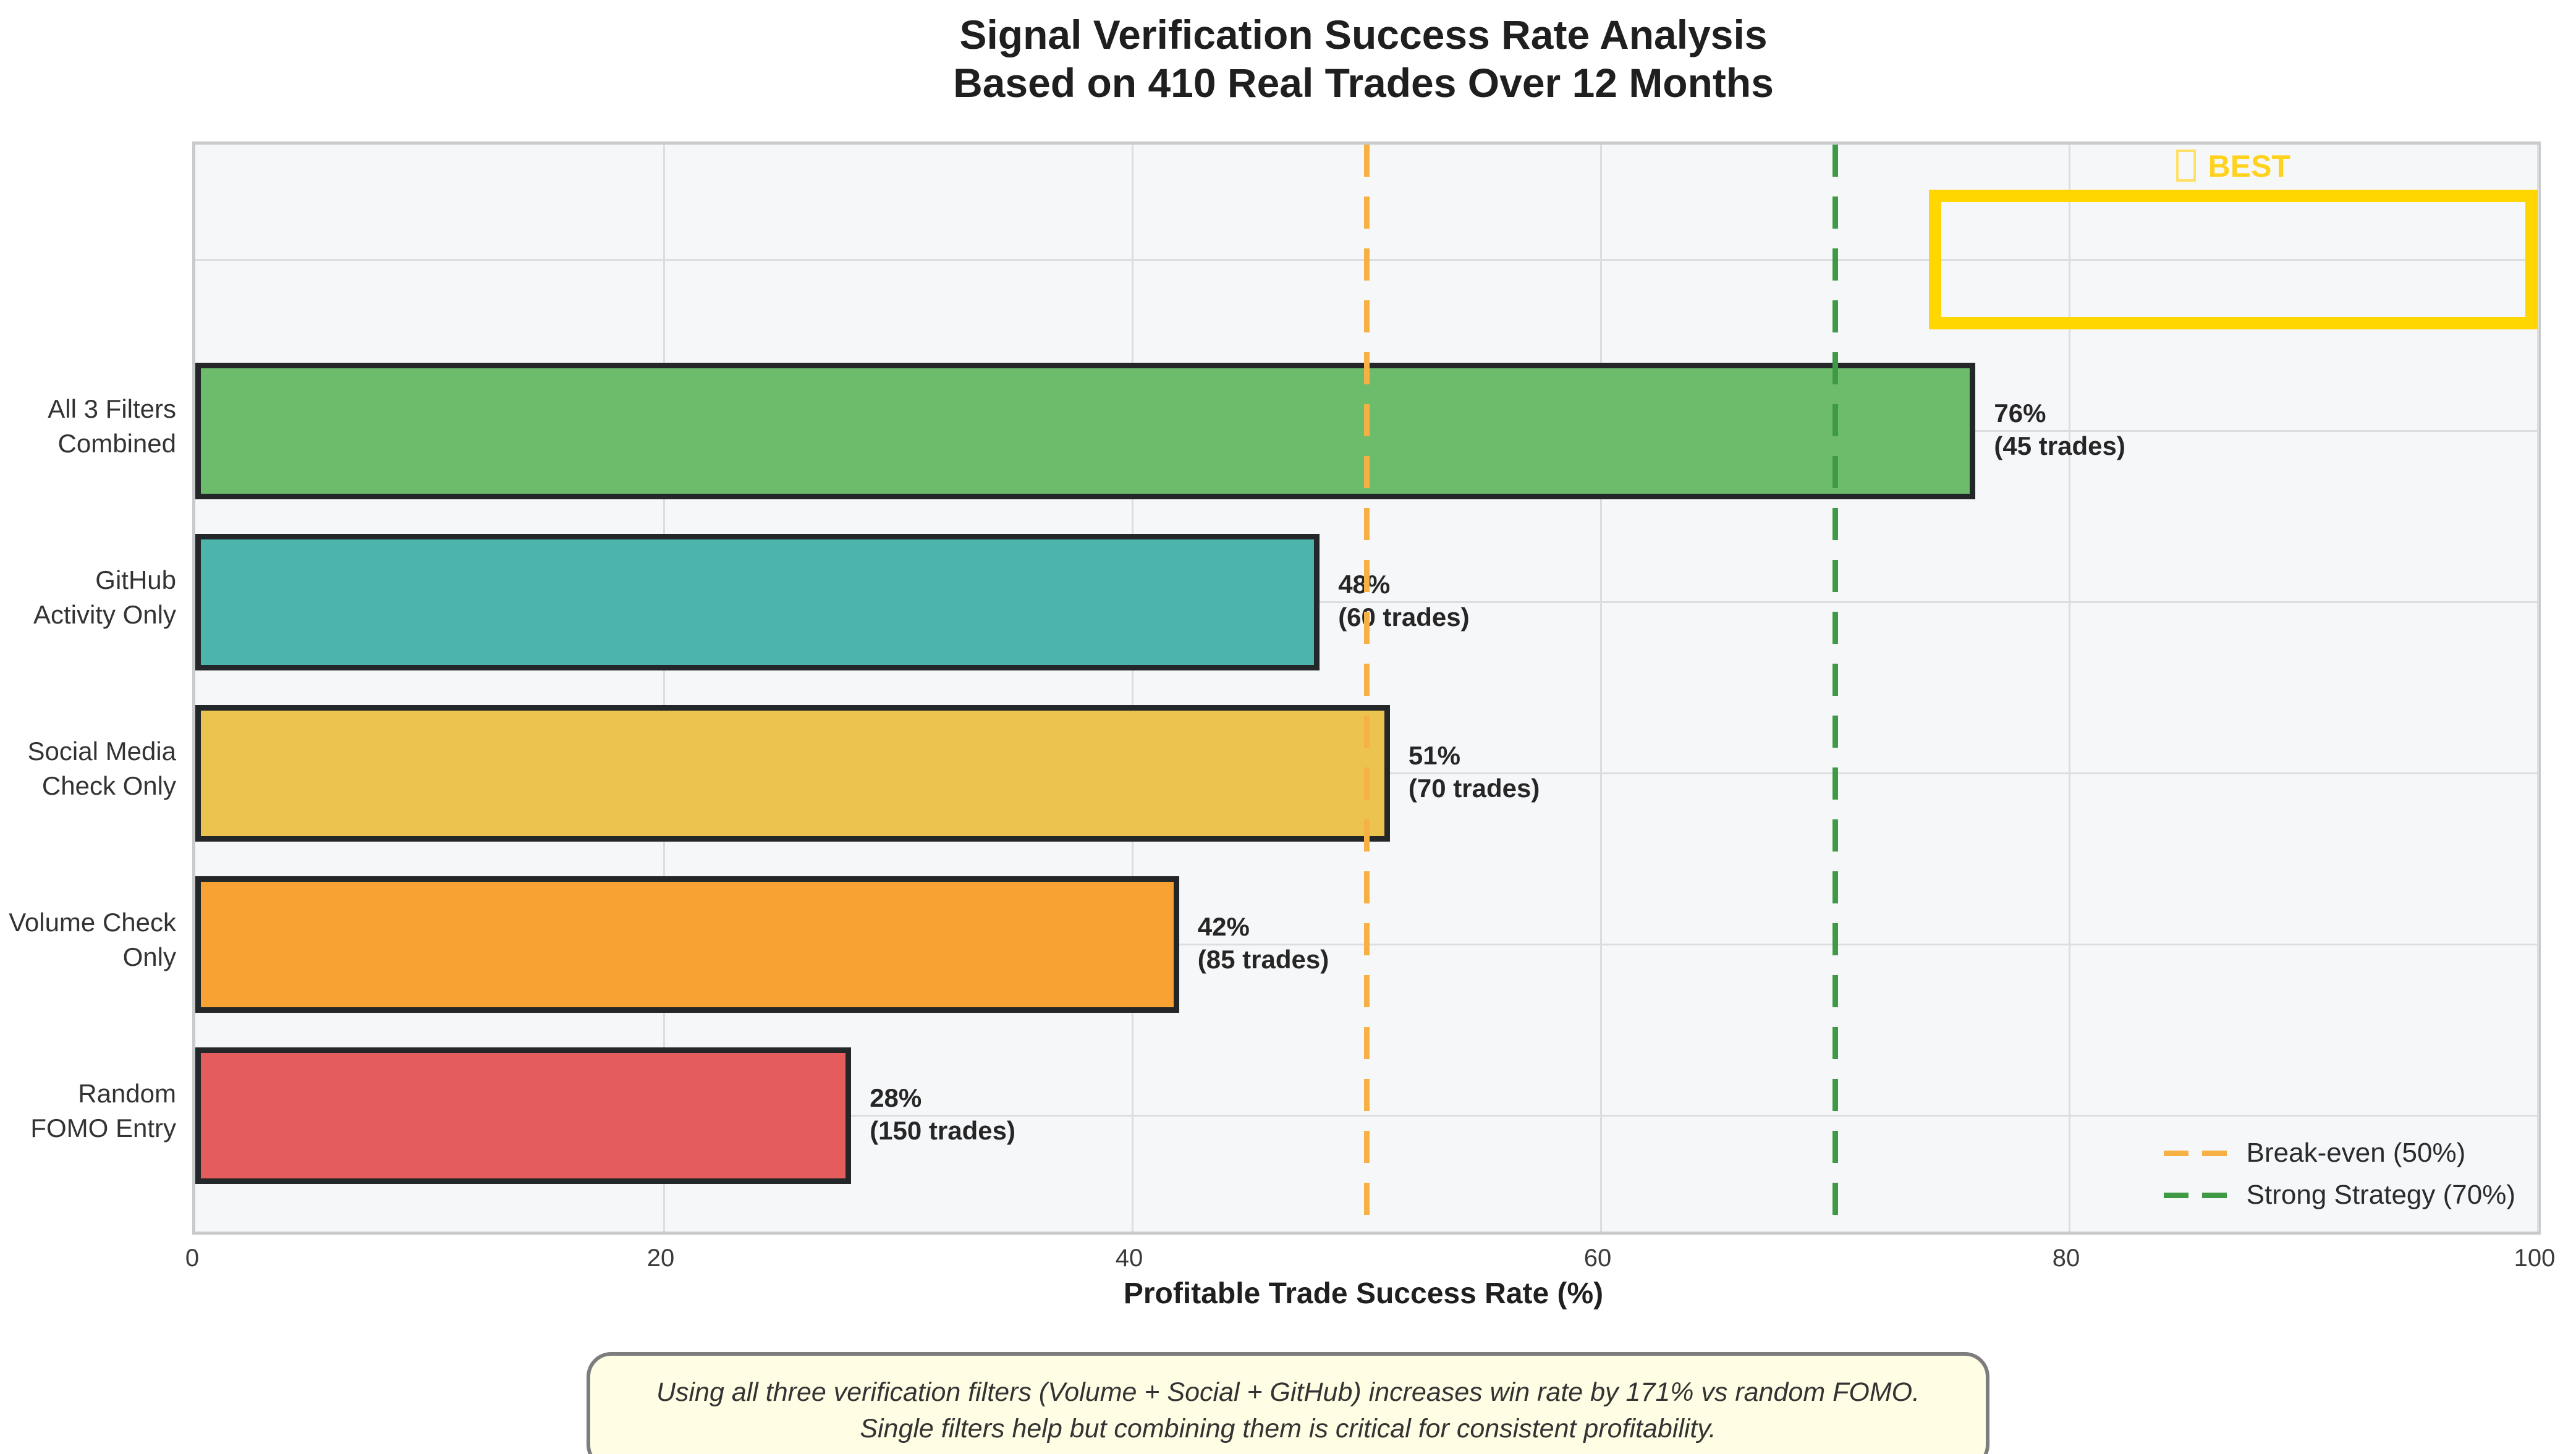 The height and width of the screenshot is (1454, 2576). I want to click on best-highlight-rect, so click(2233, 259).